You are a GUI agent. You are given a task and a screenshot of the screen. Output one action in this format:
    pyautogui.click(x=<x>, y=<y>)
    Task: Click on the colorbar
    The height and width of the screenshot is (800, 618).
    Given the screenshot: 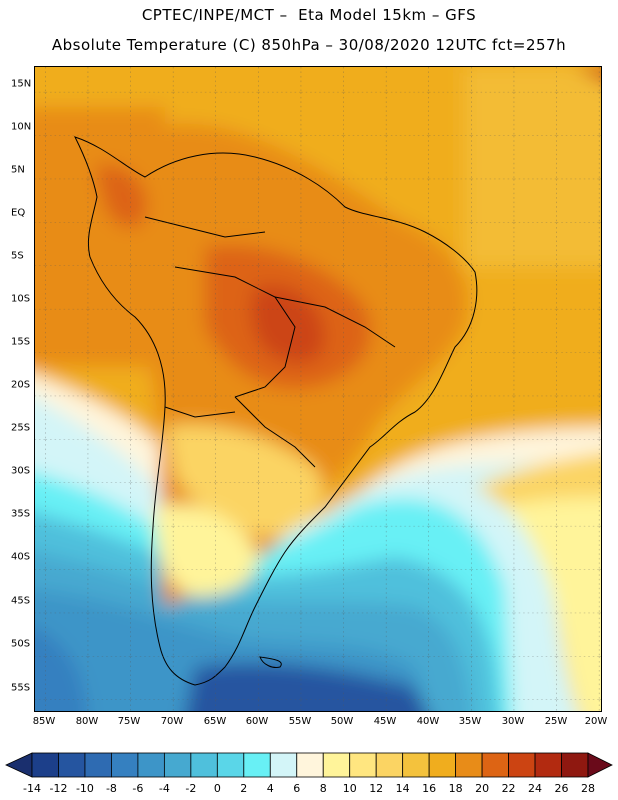 What is the action you would take?
    pyautogui.click(x=309, y=765)
    